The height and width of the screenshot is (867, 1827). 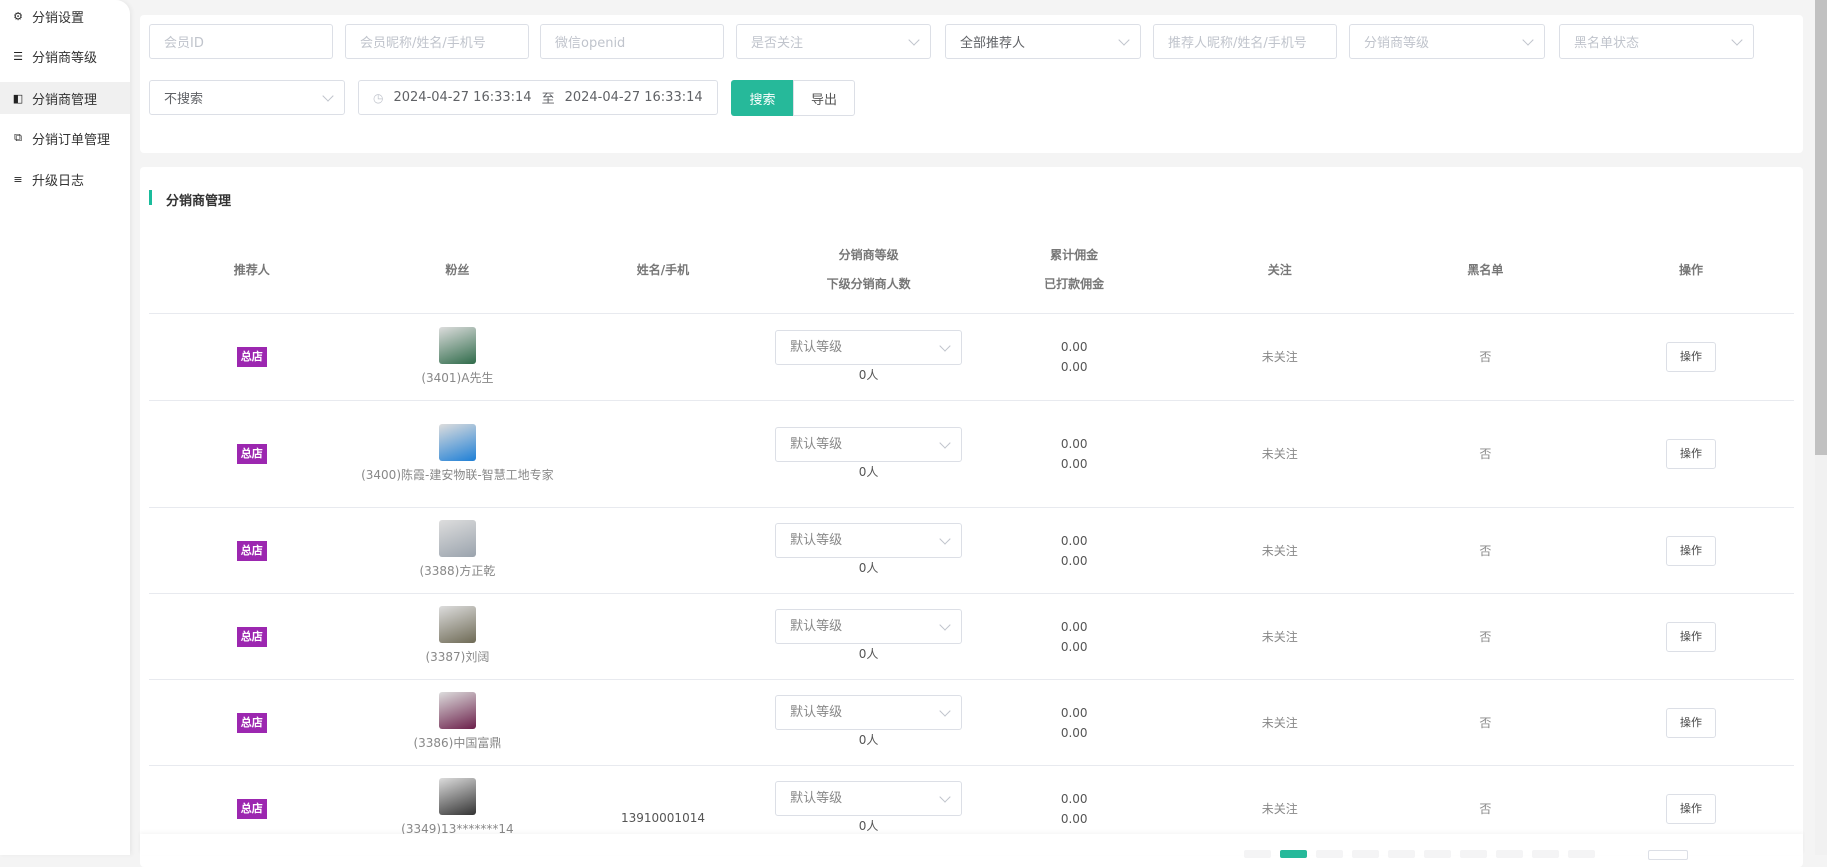 I want to click on header-label: 黑名单, so click(x=1485, y=269).